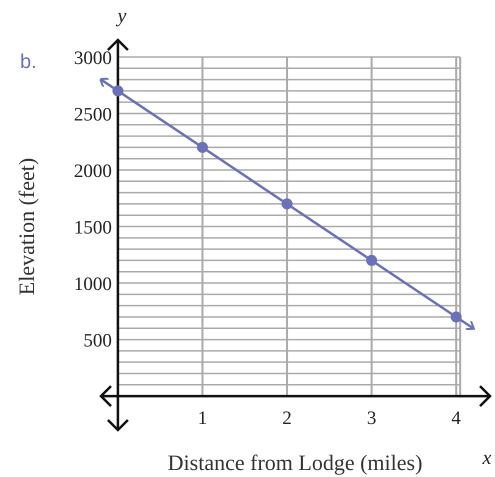 This screenshot has height=477, width=495. Describe the element at coordinates (26, 227) in the screenshot. I see `y-axis-title: Elevation (feet)` at that location.